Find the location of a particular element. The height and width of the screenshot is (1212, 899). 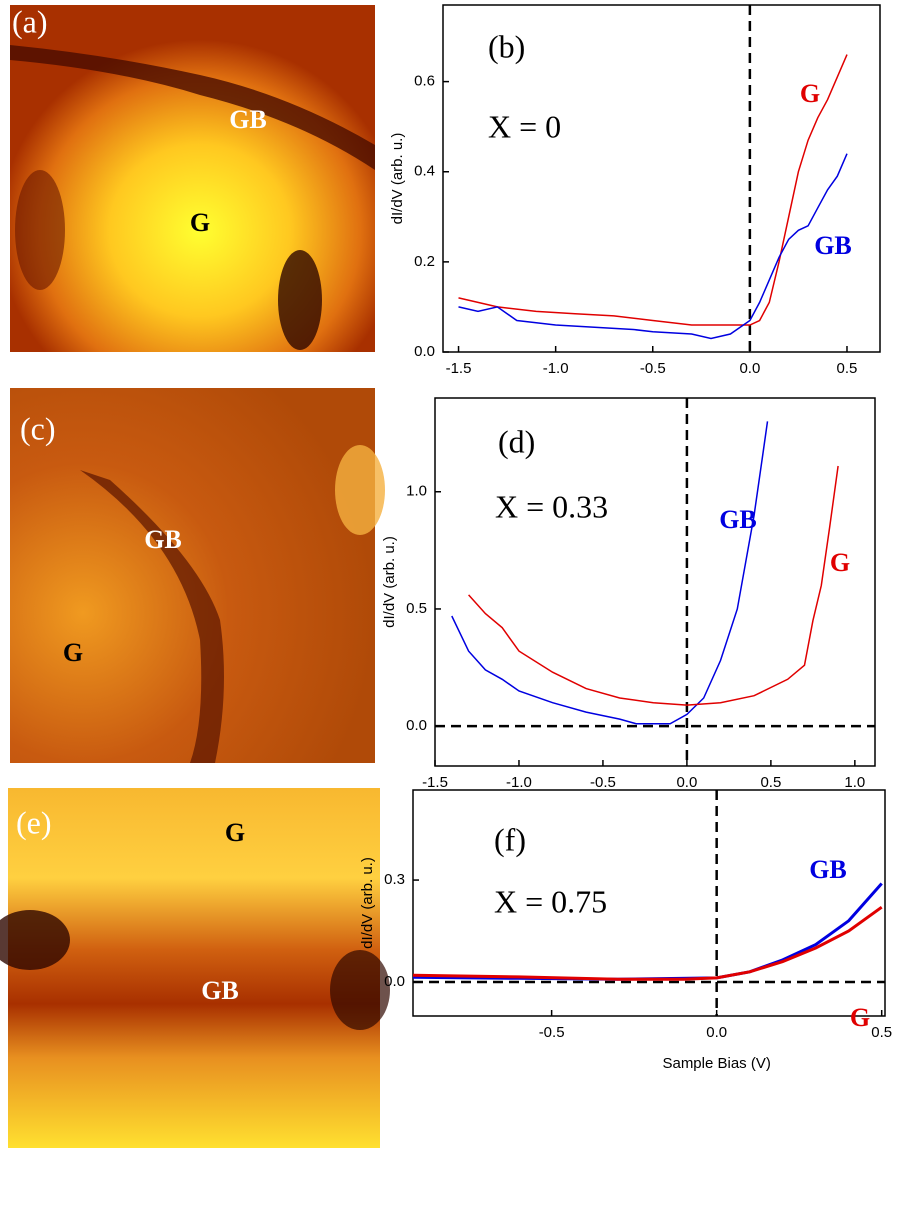

y-tick-label: 0.3 is located at coordinates (394, 879).